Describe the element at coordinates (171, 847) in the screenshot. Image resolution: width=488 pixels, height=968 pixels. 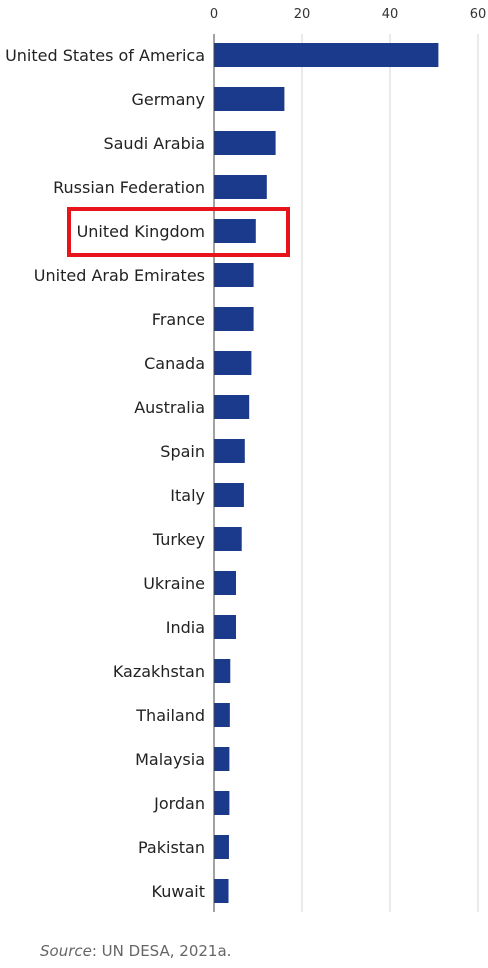
I see `category-label-pakistan: Pakistan` at that location.